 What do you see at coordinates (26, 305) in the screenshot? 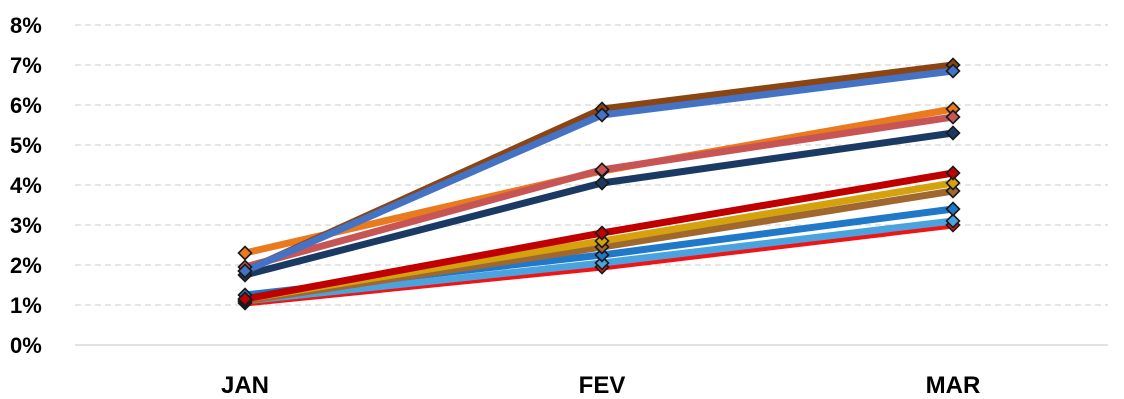
I see `y-tick-label: 1%` at bounding box center [26, 305].